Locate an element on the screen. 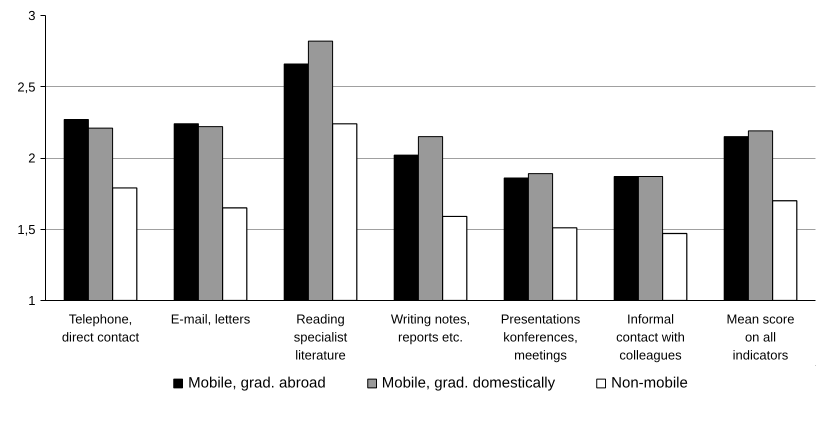 The image size is (831, 446). y-tick-label: 1,5 is located at coordinates (26, 229).